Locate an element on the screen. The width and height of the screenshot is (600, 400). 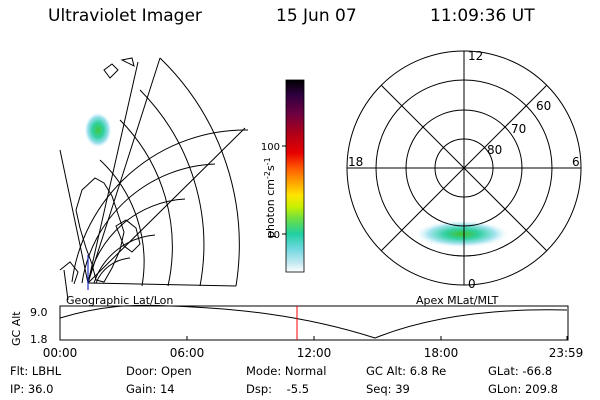
coastline-greenland is located at coordinates (100, 230).